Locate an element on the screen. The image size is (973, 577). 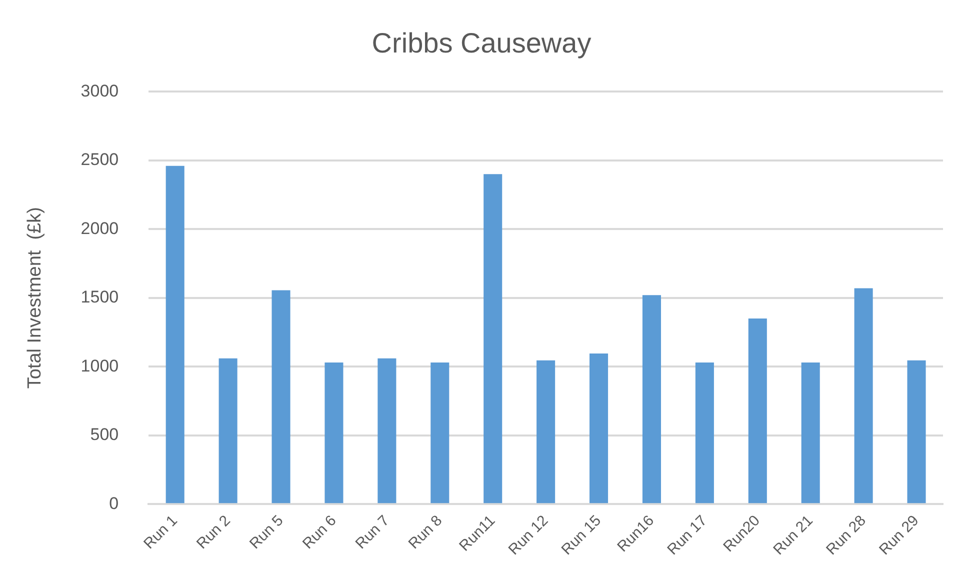
x-tick-label: Run 15 is located at coordinates (581, 535).